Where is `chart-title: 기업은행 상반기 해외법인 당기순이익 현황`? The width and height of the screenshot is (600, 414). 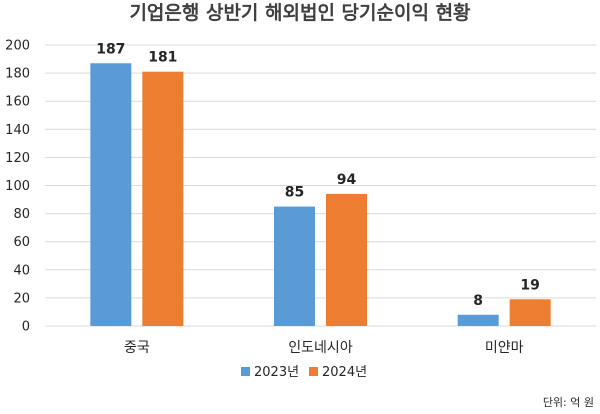 chart-title: 기업은행 상반기 해외법인 당기순이익 현황 is located at coordinates (300, 12).